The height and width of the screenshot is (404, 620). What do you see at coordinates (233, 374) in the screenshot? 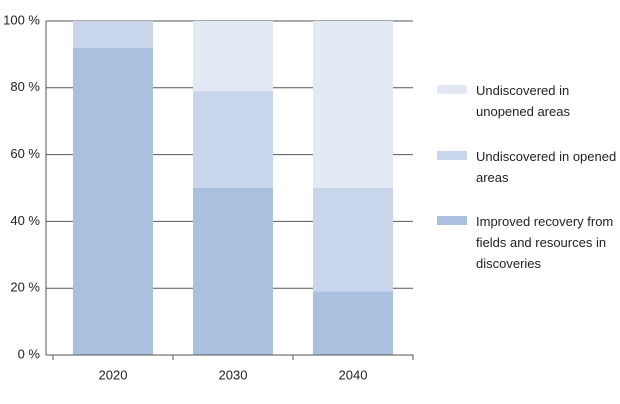
I see `x-tick-label: 2030` at bounding box center [233, 374].